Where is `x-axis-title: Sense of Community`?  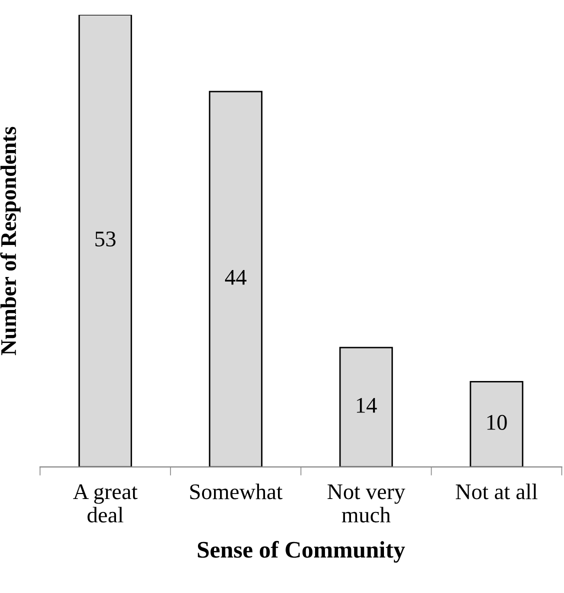 x-axis-title: Sense of Community is located at coordinates (301, 551).